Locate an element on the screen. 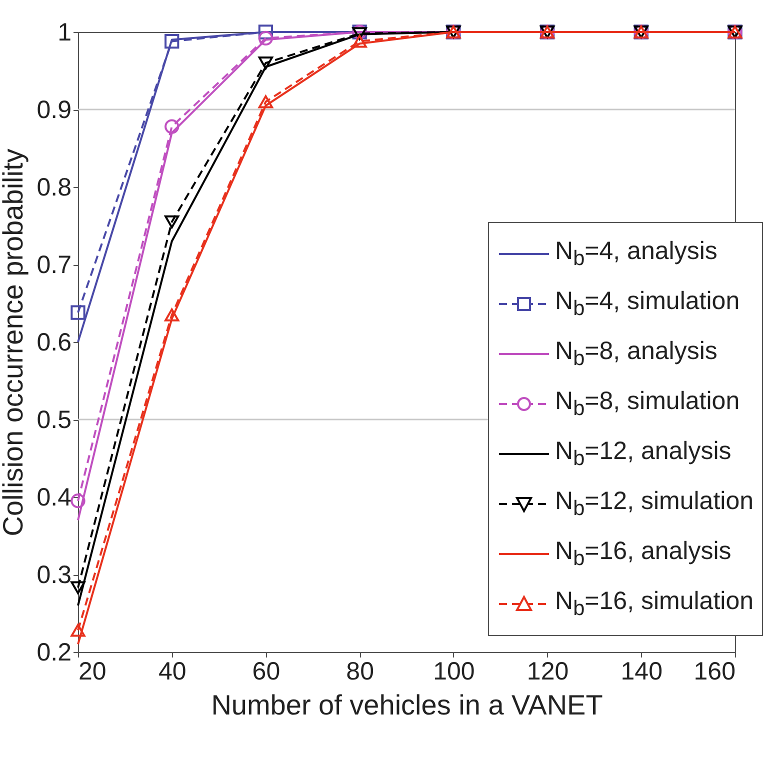 The image size is (782, 758). x-tick-label: 80 is located at coordinates (360, 672).